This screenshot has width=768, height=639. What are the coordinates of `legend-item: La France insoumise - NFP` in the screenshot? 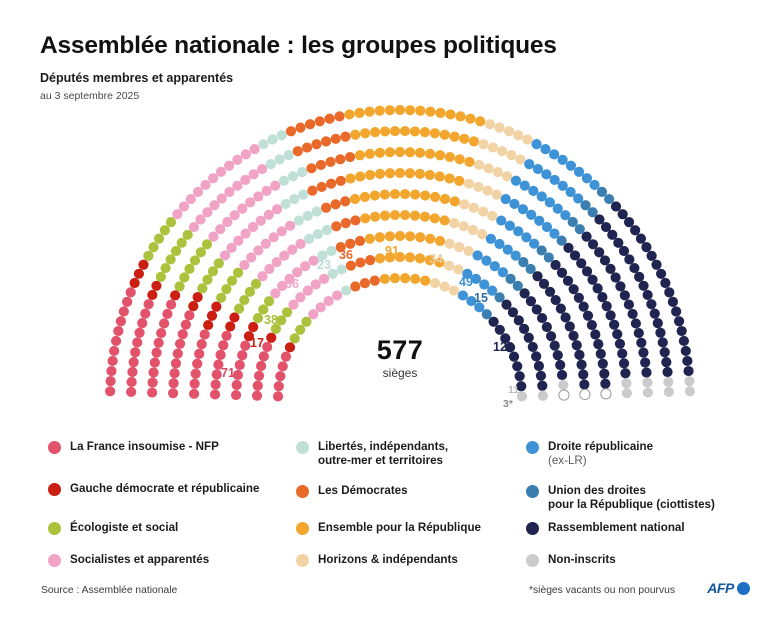 It's located at (133, 447).